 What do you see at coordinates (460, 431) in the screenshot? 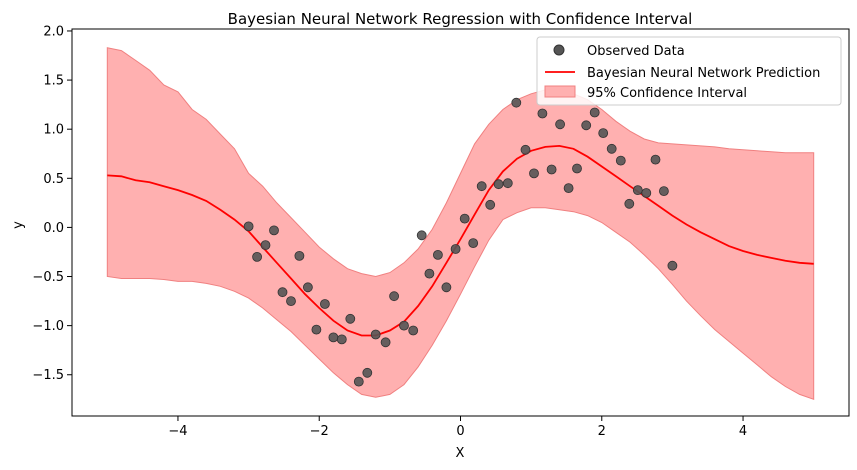
I see `x-tick-label: 0` at bounding box center [460, 431].